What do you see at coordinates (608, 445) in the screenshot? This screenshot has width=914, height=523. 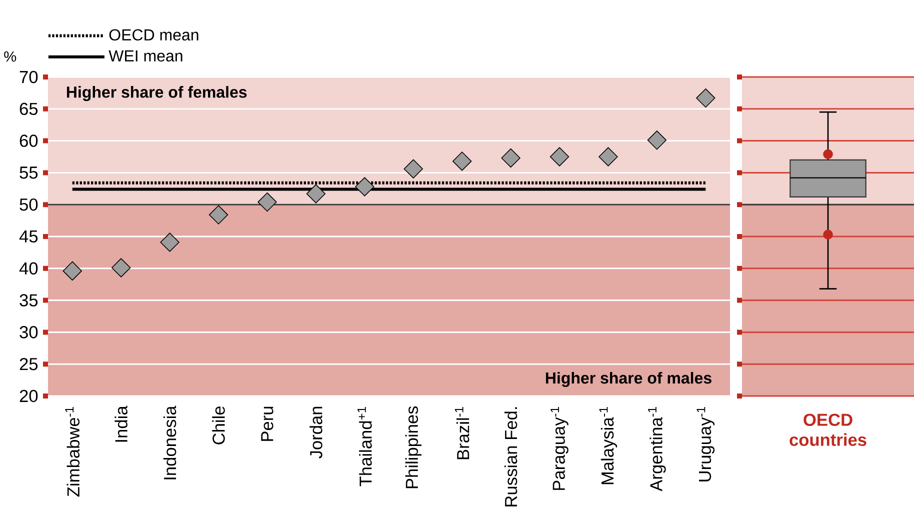 I see `x-tick-label: Malaysia$^{-1}$` at bounding box center [608, 445].